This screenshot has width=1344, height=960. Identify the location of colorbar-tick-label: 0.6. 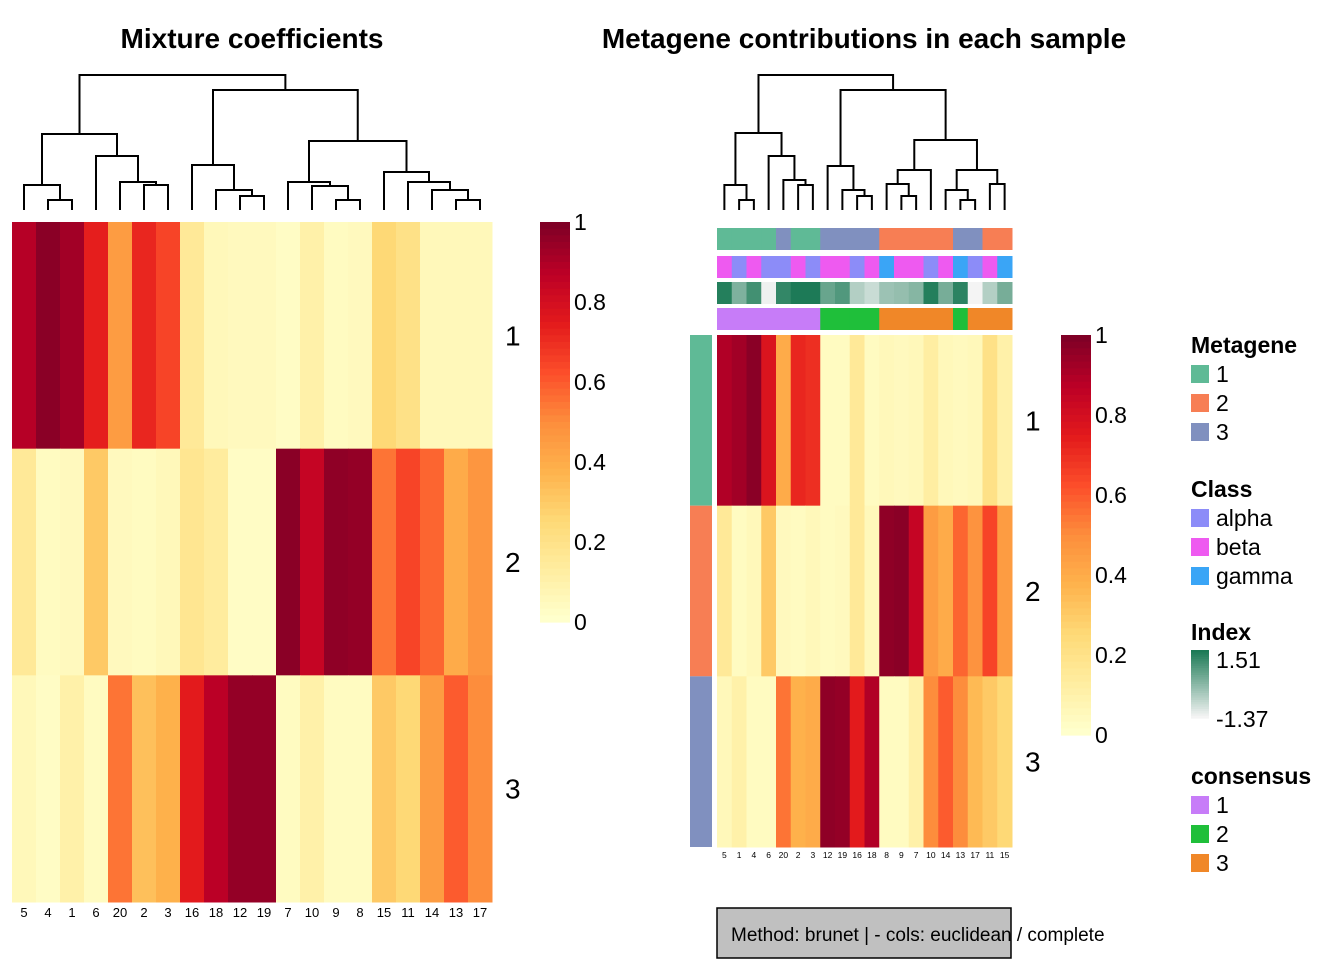
(590, 382).